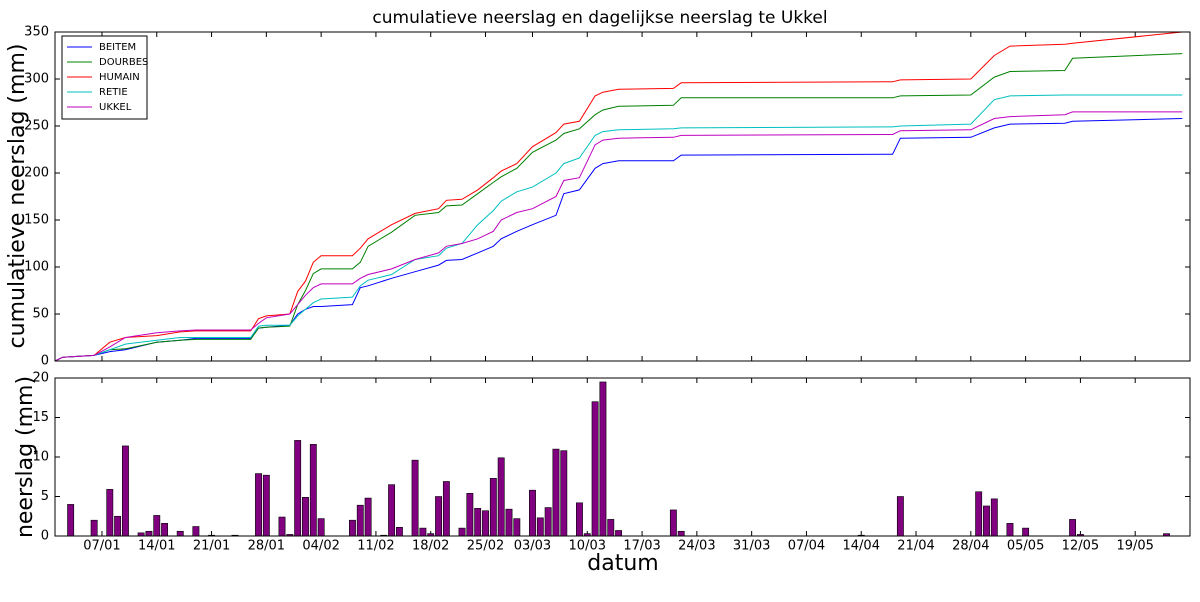  Describe the element at coordinates (696, 546) in the screenshot. I see `x-tick-label: 24/03` at that location.